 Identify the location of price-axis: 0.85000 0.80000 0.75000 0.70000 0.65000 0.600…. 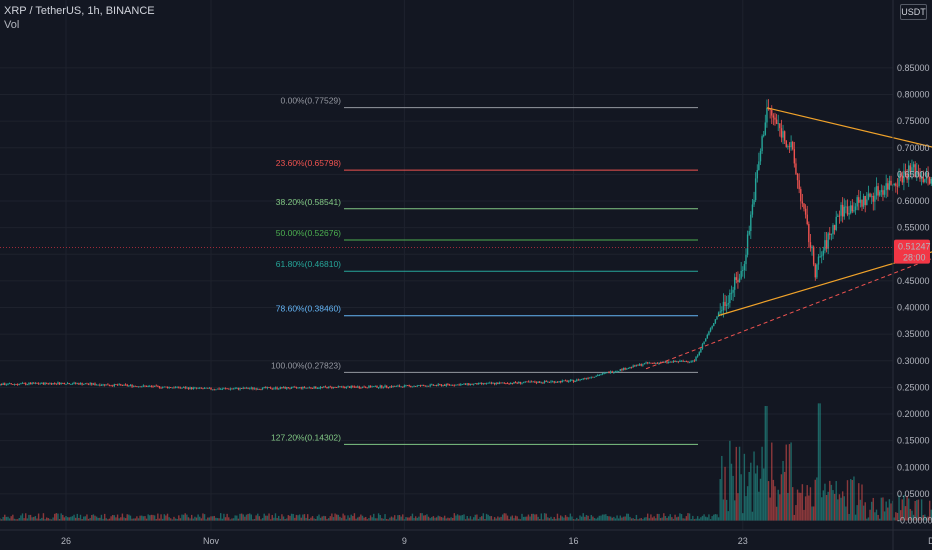
(912, 275).